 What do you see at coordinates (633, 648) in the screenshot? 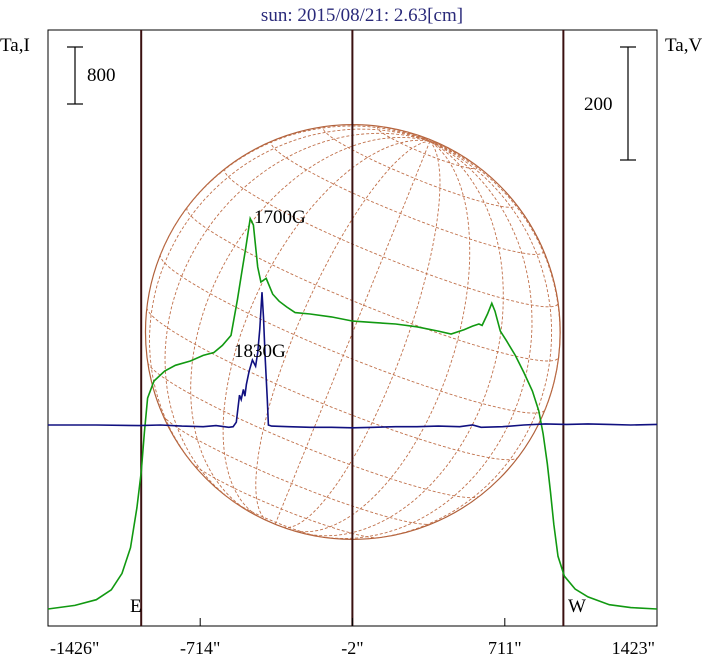
I see `x-tick-label: 1423"` at bounding box center [633, 648].